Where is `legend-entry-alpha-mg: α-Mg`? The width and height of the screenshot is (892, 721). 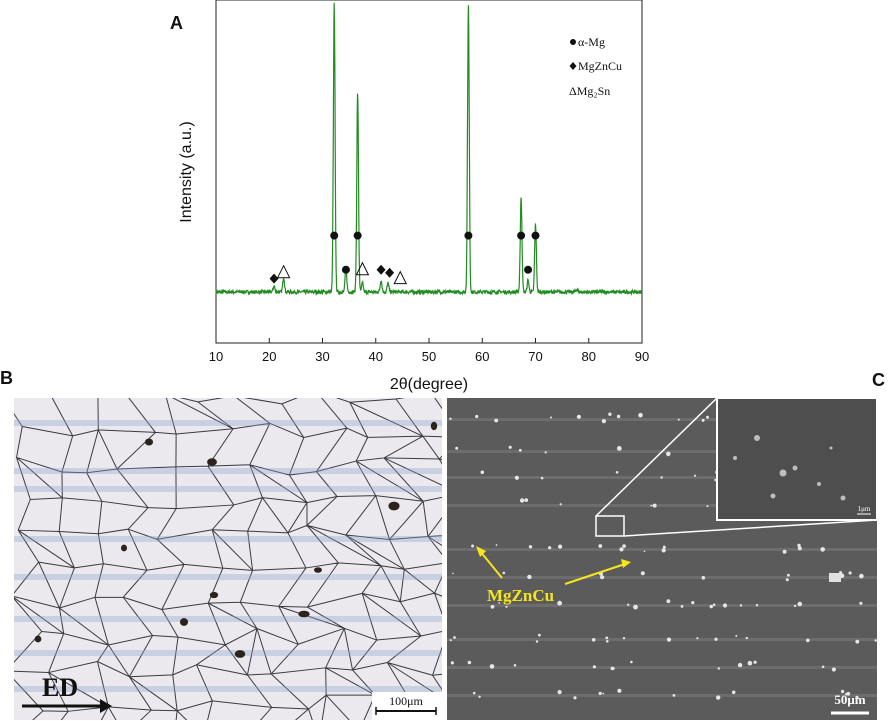
legend-entry-alpha-mg: α-Mg is located at coordinates (591, 42).